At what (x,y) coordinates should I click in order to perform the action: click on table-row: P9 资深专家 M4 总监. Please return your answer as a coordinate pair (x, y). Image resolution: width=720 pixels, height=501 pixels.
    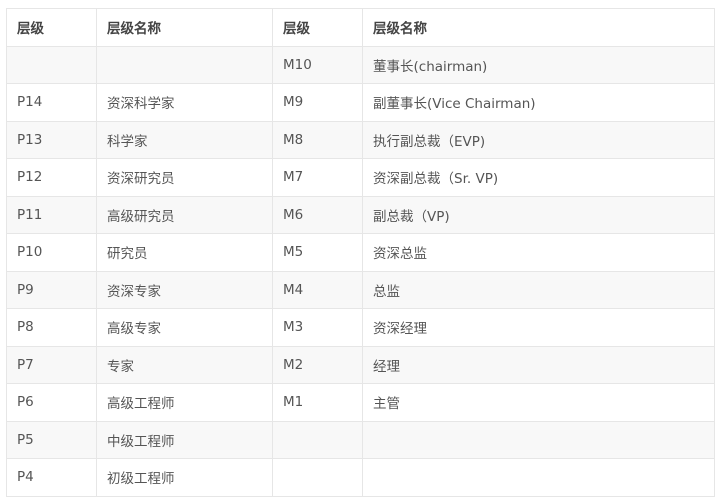
    Looking at the image, I should click on (360, 289).